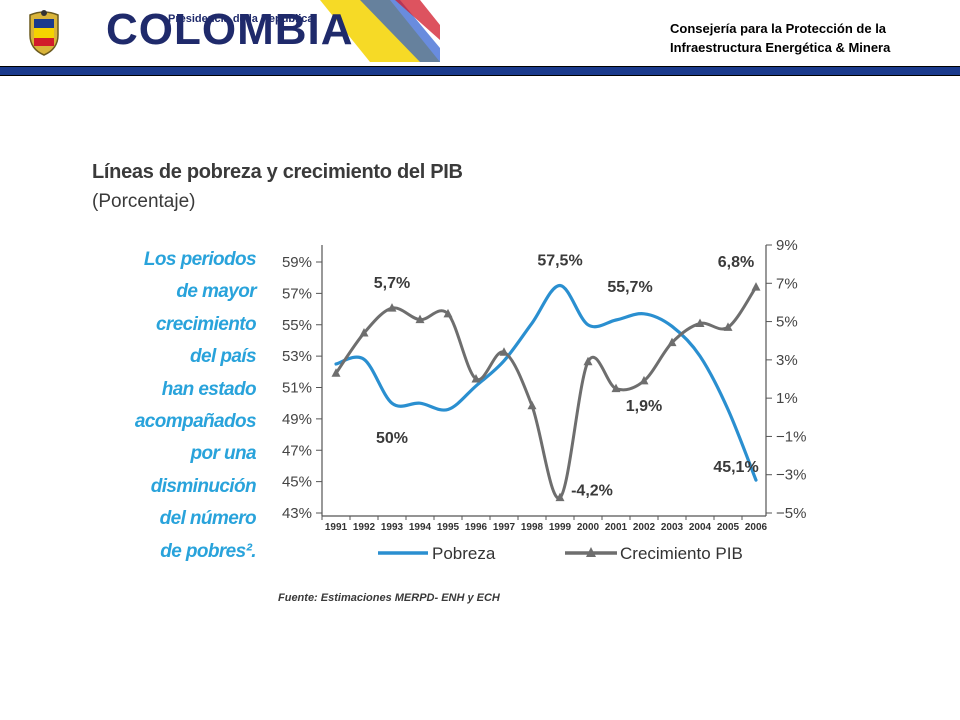  I want to click on data-label: 6,8%, so click(736, 262).